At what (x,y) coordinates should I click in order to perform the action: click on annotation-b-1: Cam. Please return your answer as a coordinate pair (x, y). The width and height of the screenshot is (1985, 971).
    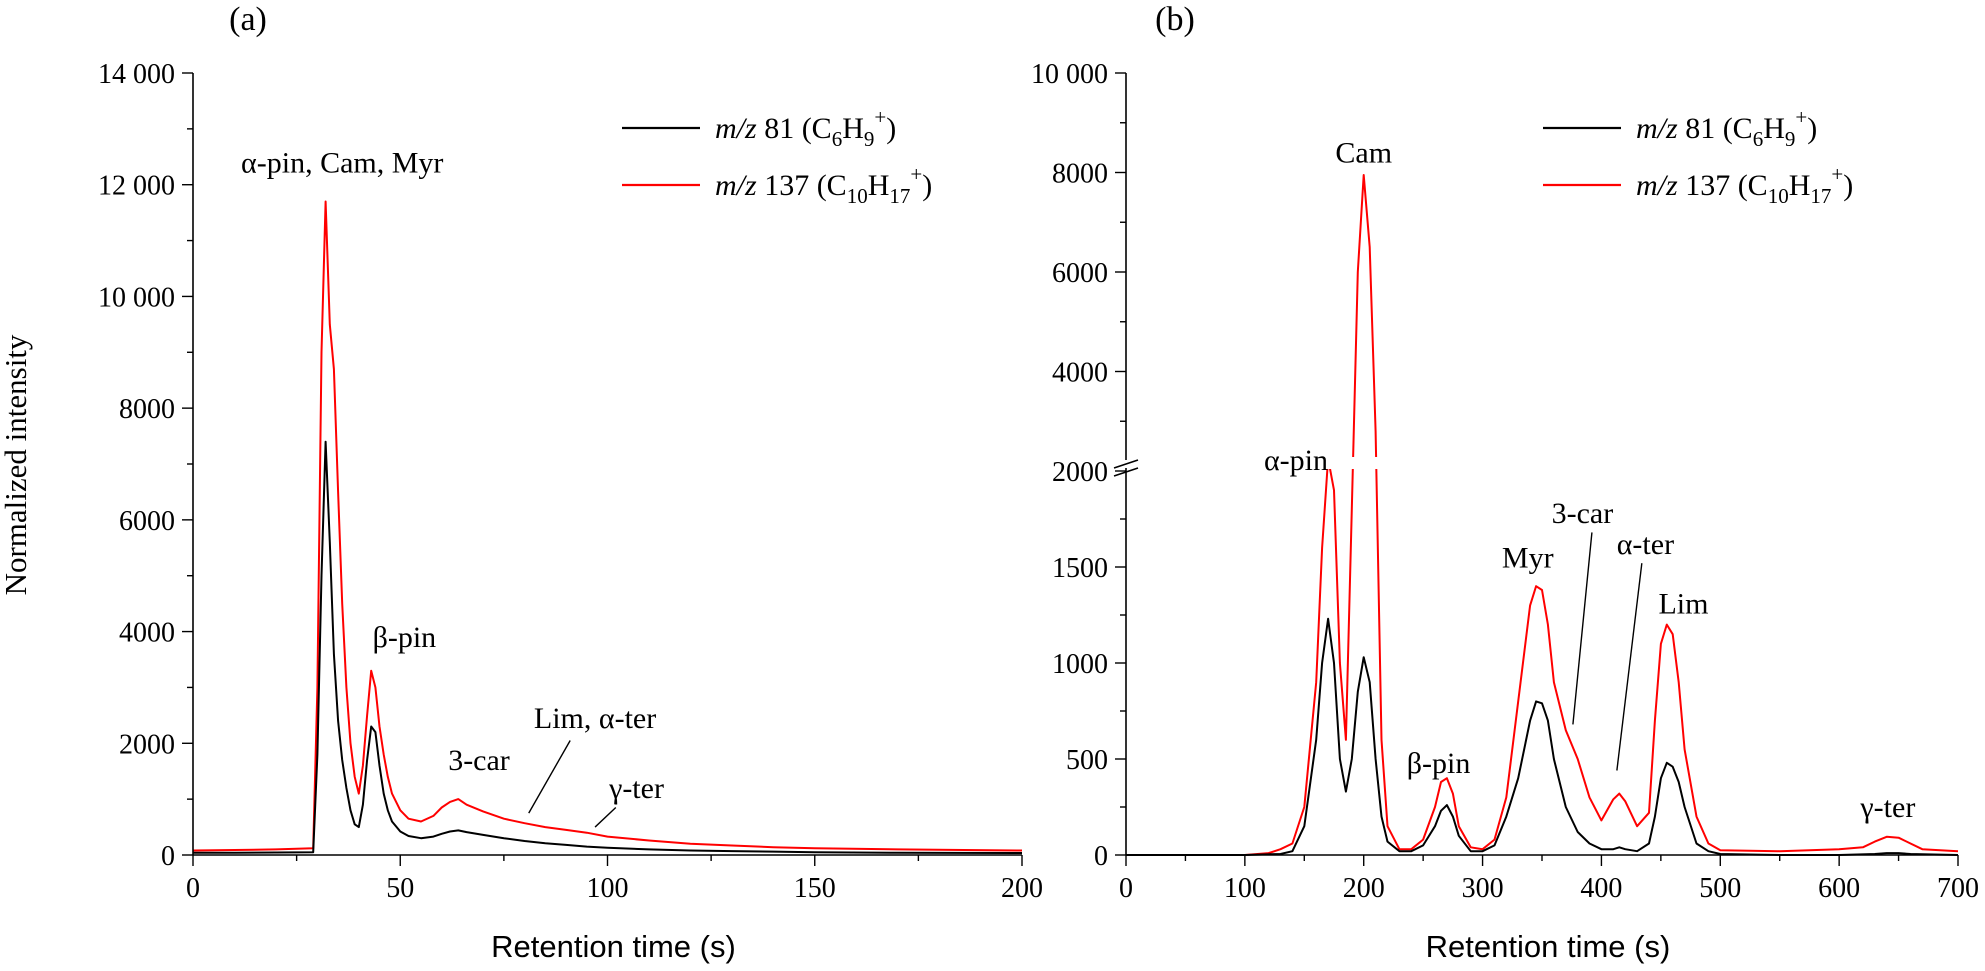
    Looking at the image, I should click on (1363, 153).